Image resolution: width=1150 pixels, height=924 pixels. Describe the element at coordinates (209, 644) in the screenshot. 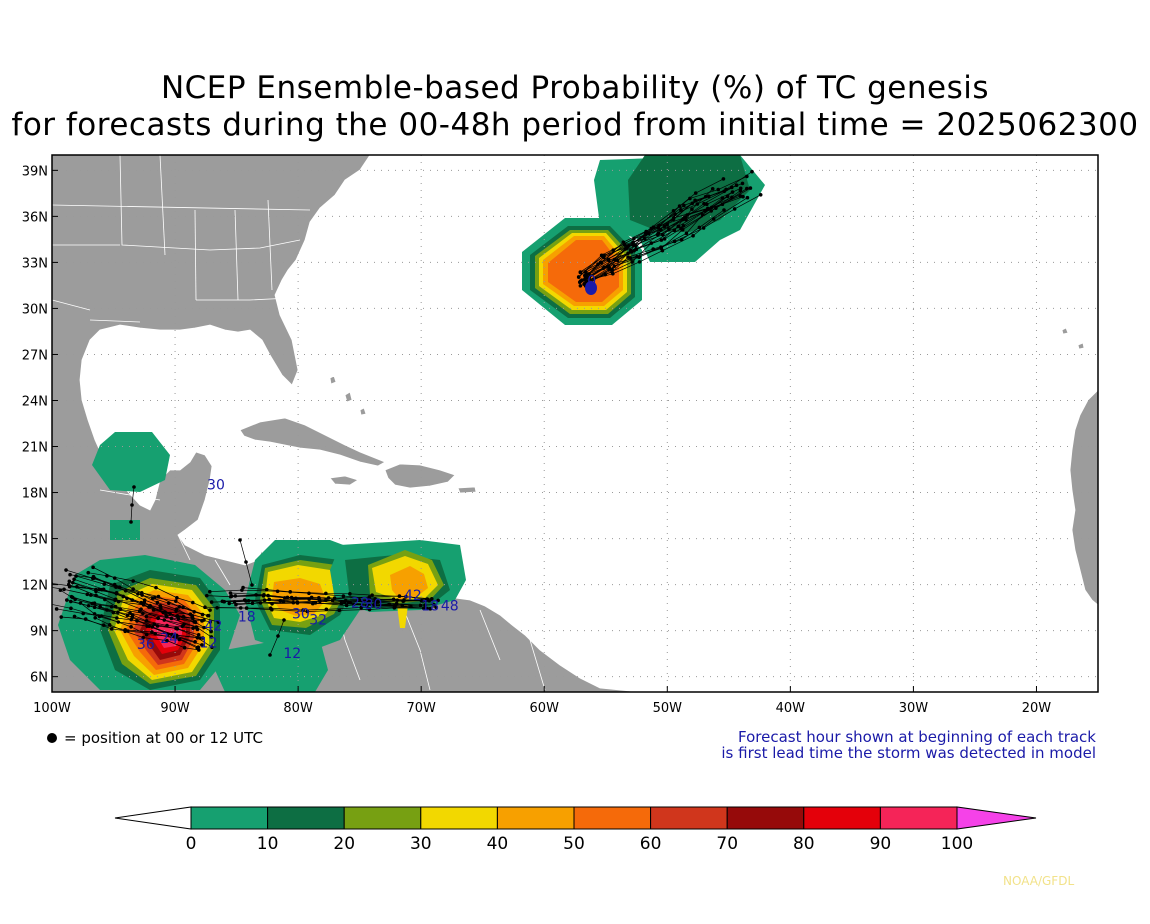

I see `hour-label: 12` at that location.